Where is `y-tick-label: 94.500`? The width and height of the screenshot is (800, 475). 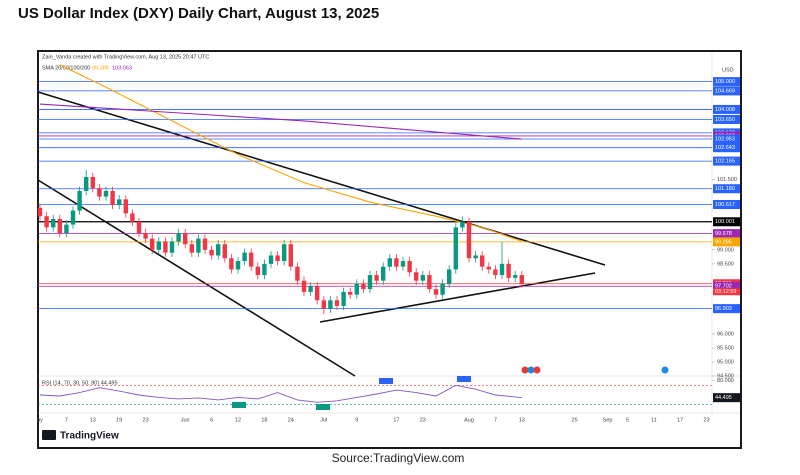
y-tick-label: 94.500 is located at coordinates (725, 376).